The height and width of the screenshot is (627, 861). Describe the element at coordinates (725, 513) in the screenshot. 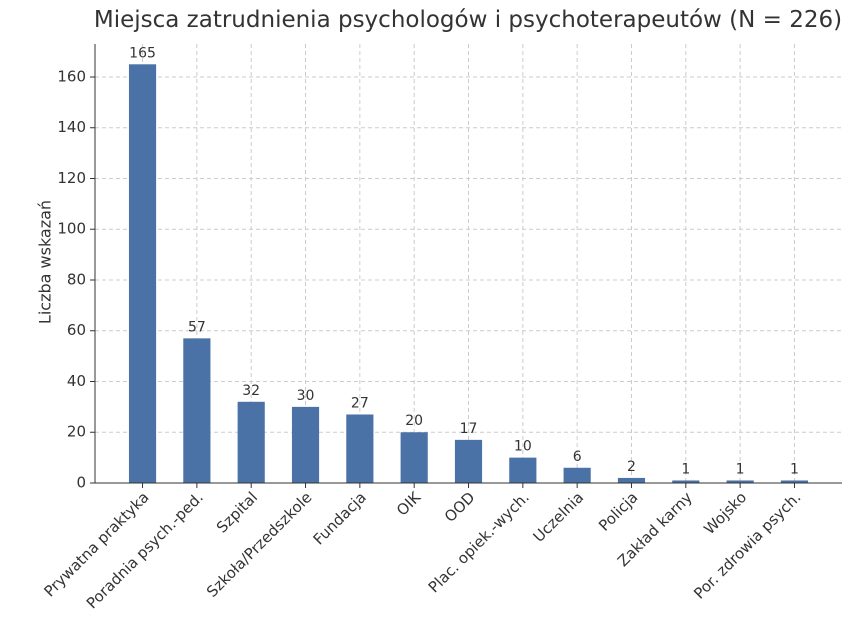

I see `x-tick-label: Wojsko` at that location.